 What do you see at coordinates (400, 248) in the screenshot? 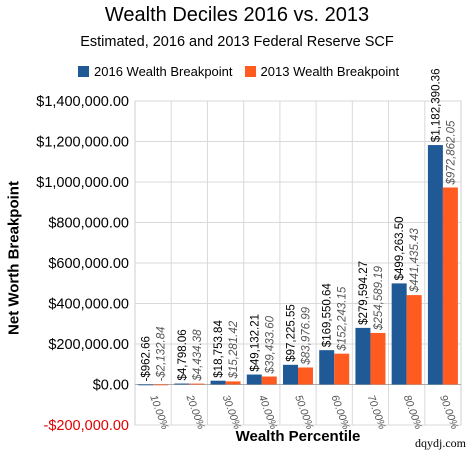
I see `data-label-2016: $499,263.50` at bounding box center [400, 248].